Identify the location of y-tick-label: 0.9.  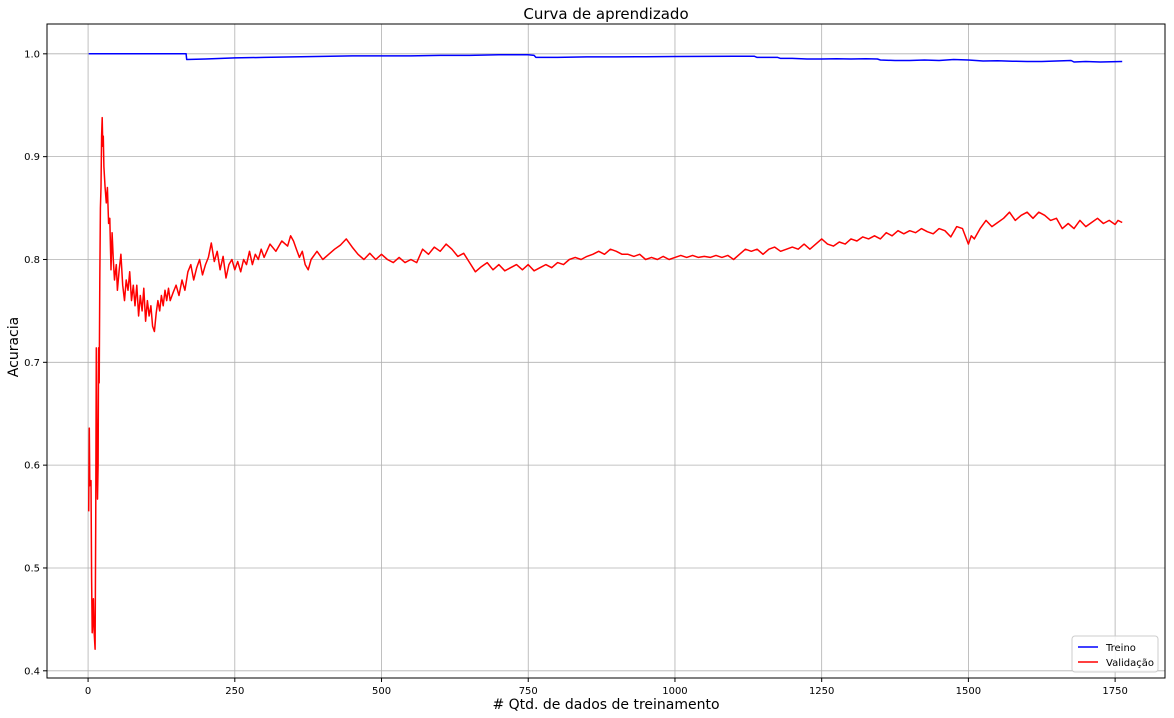
(32, 157).